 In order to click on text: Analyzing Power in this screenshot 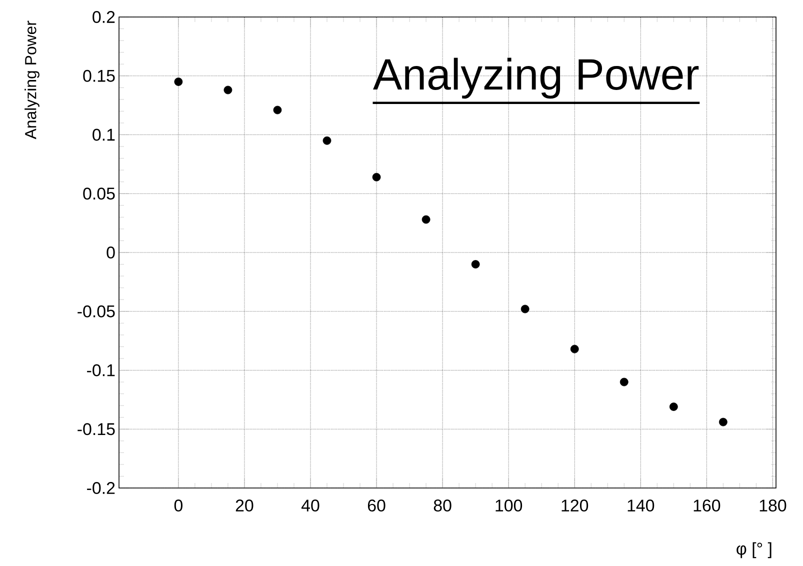, I will do `click(536, 78)`.